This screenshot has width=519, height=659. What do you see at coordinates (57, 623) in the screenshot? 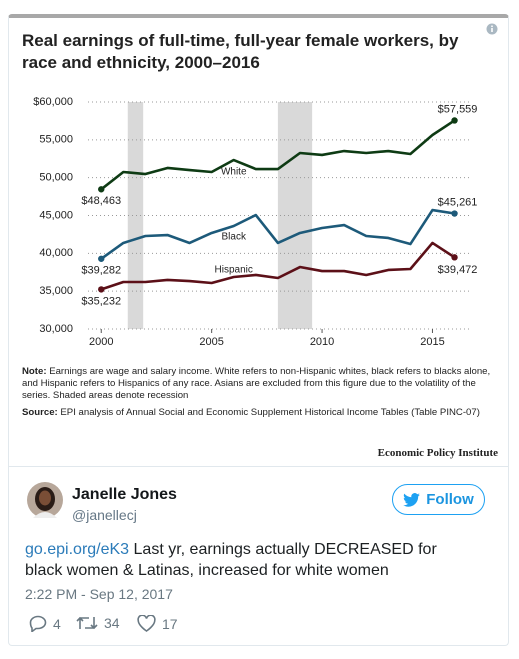
I see `reply-count: 4` at bounding box center [57, 623].